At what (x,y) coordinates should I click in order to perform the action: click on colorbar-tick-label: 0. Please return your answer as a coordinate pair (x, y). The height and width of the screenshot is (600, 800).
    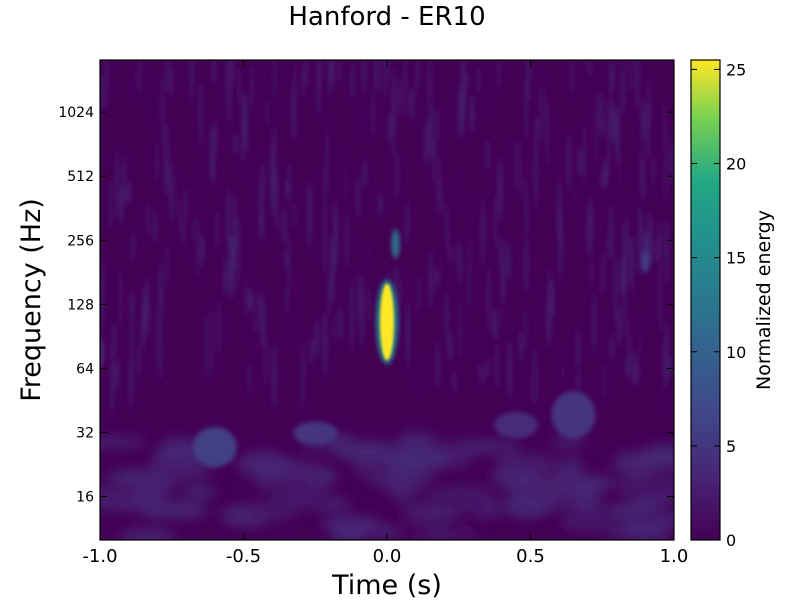
    Looking at the image, I should click on (731, 540).